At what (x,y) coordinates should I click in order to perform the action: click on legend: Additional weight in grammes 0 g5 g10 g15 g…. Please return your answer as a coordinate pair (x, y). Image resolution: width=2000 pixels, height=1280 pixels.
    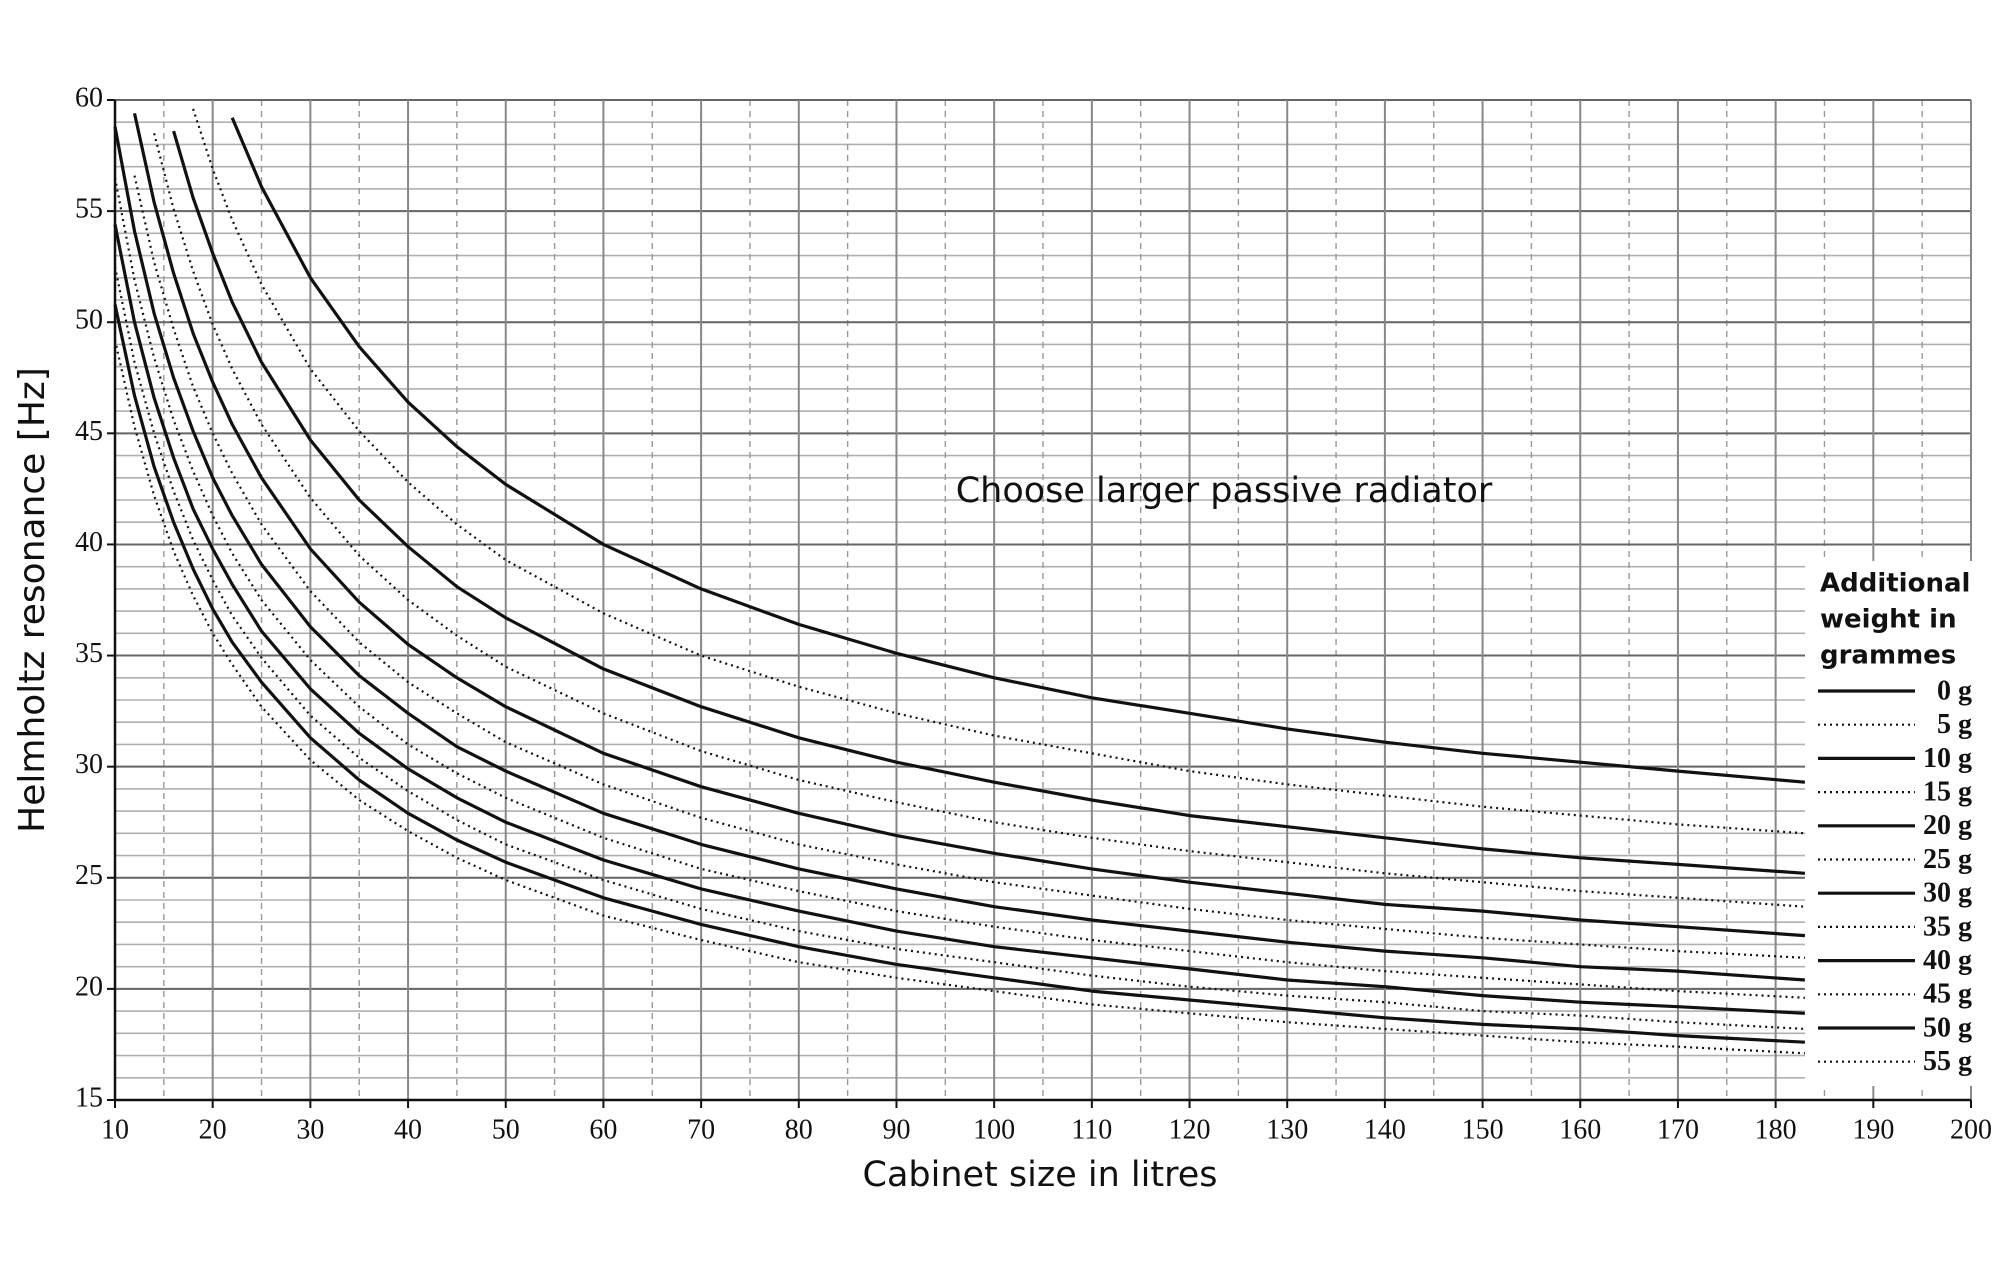
    Looking at the image, I should click on (1889, 823).